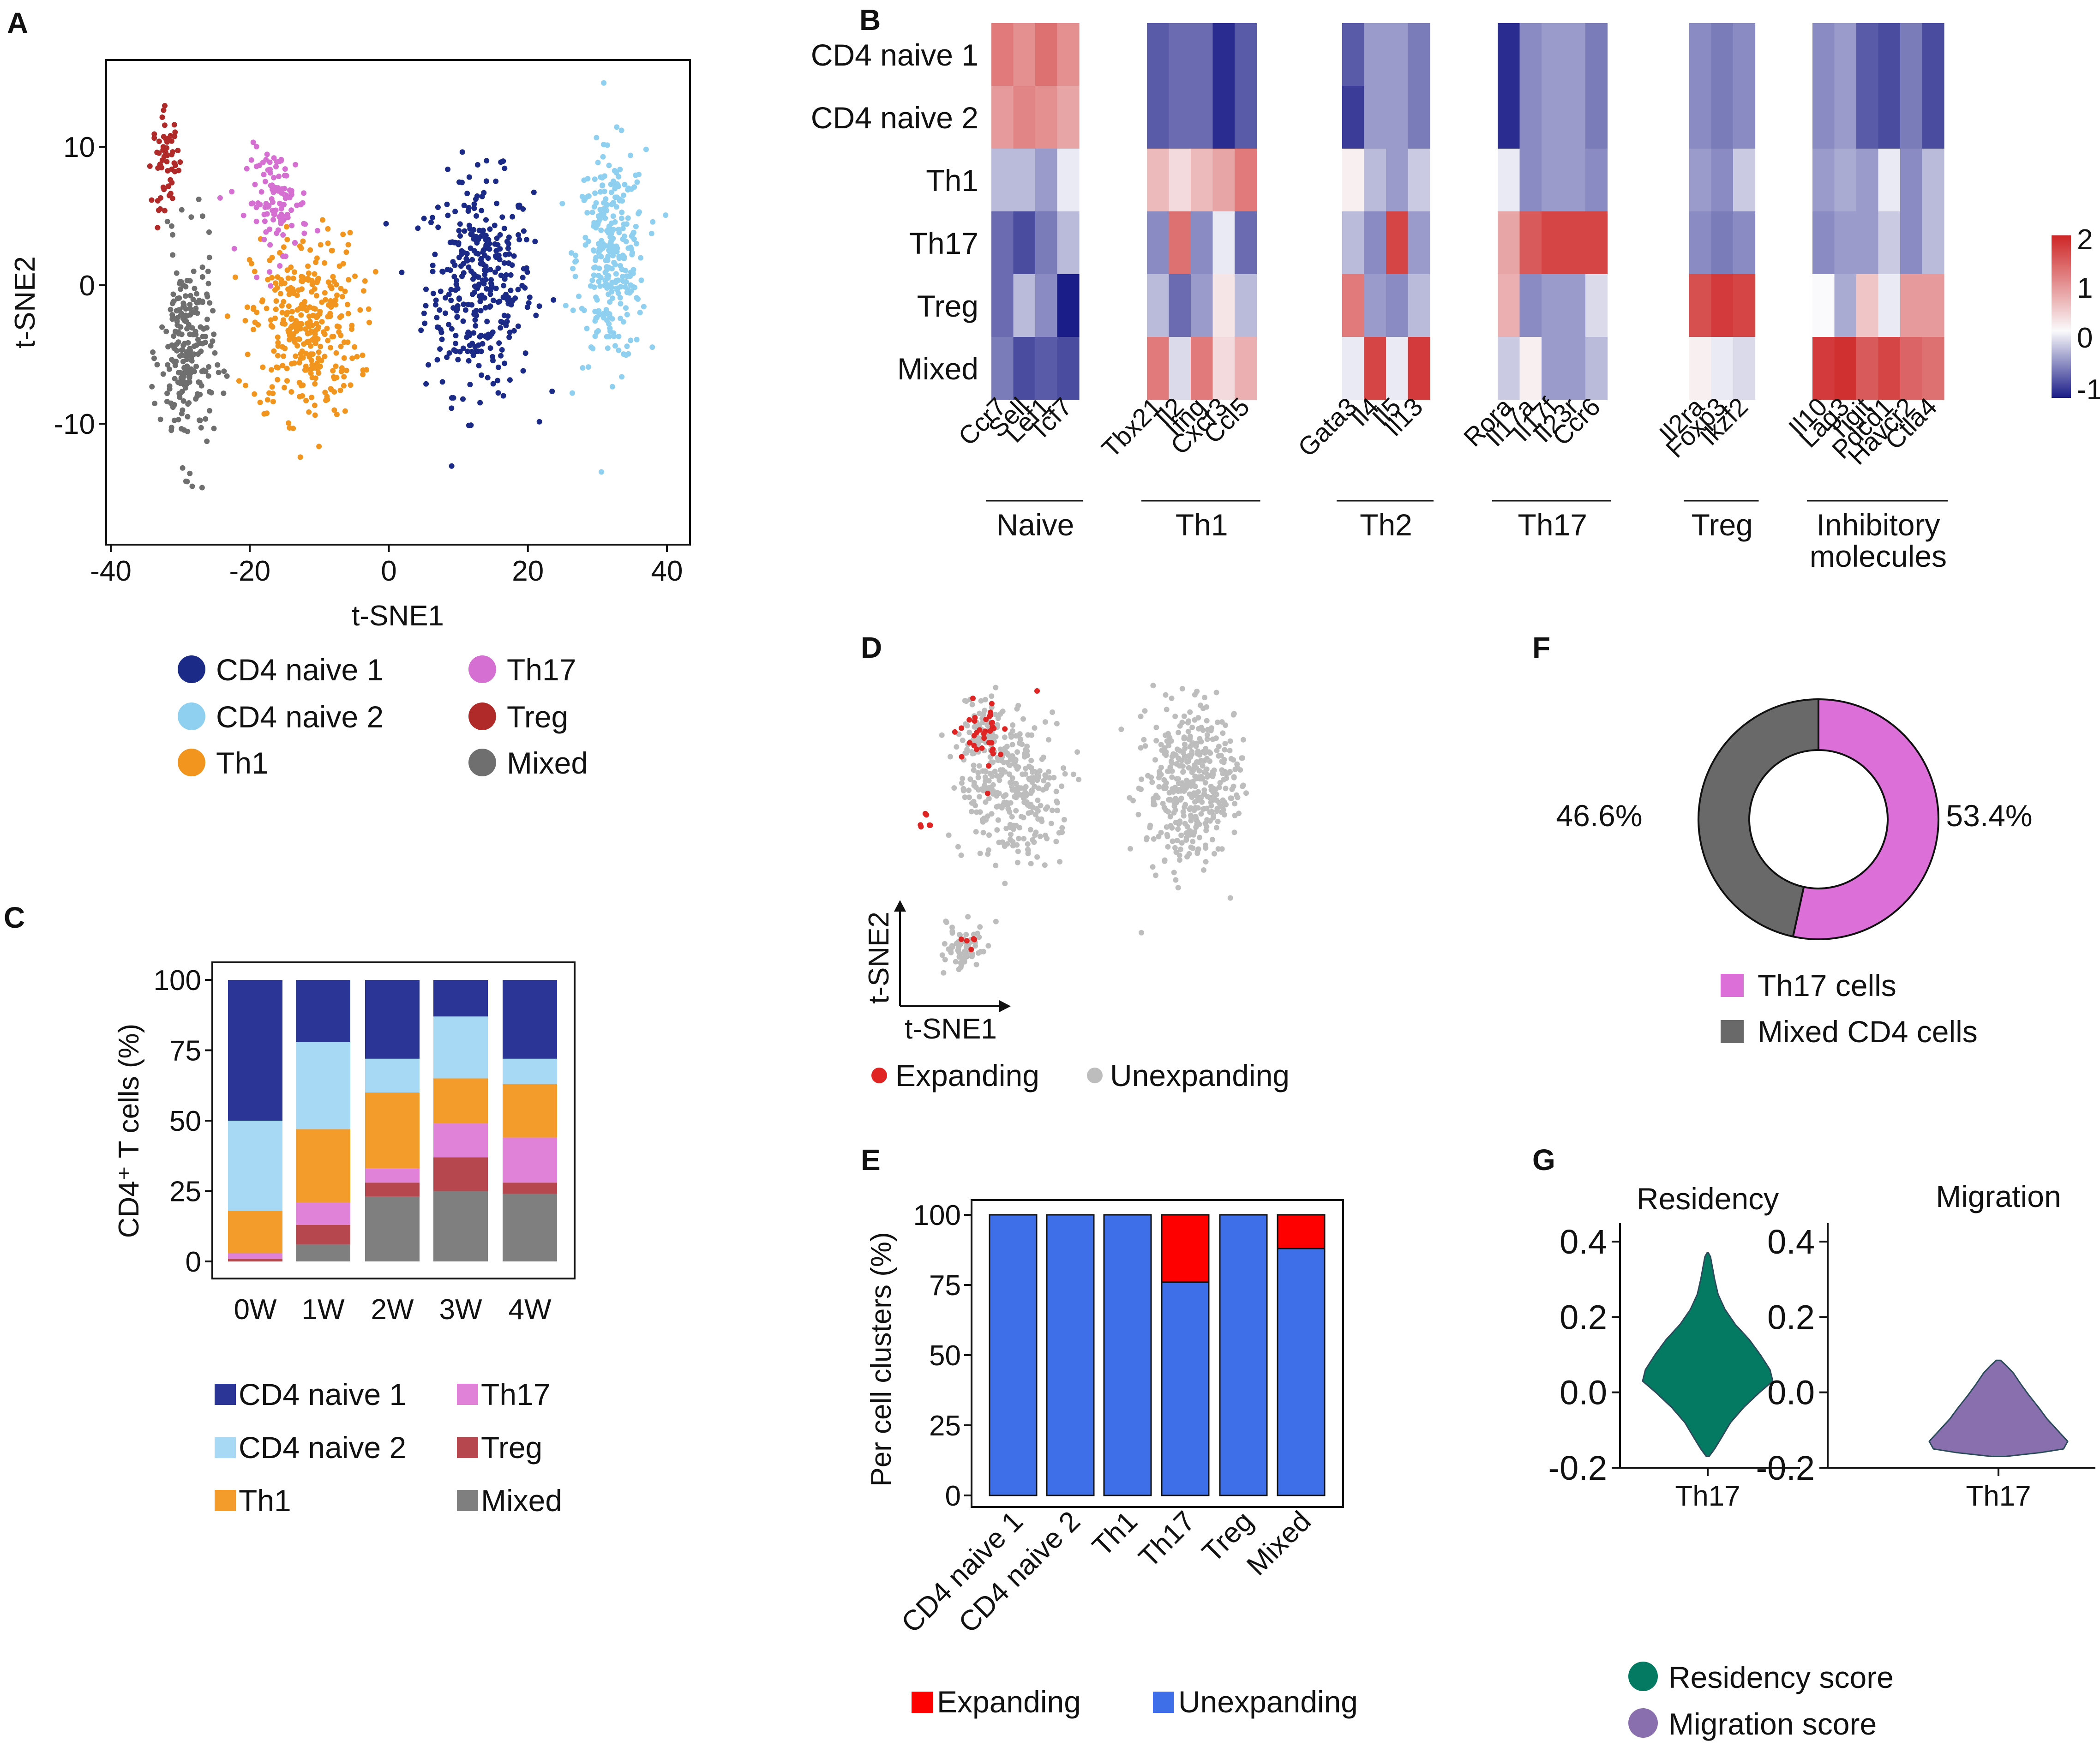  I want to click on legend-swatch-mixed, so click(467, 1500).